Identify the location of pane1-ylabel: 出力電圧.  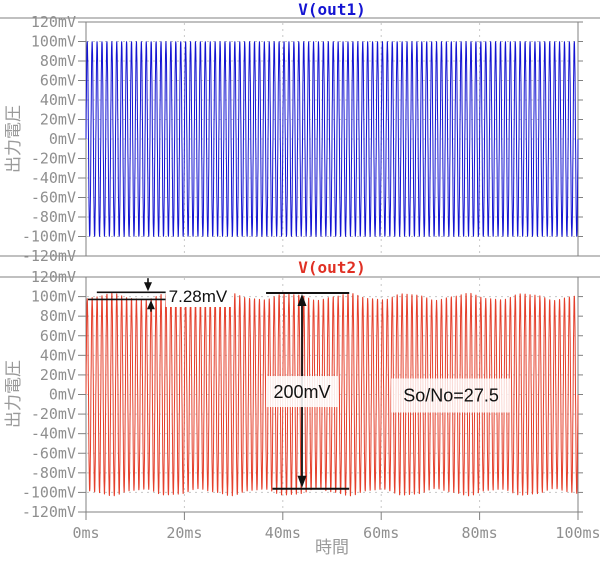
(14, 139).